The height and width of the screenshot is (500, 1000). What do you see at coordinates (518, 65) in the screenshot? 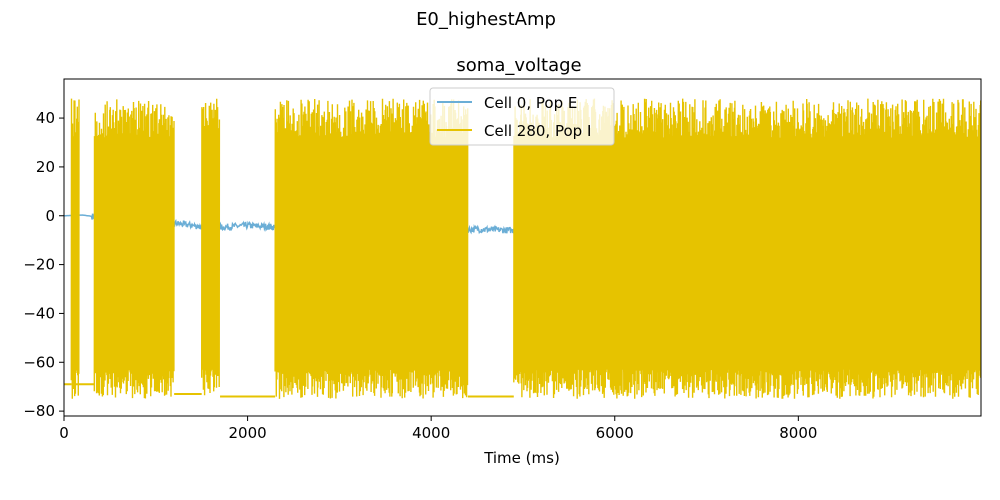
I see `chart-title: soma_voltage` at bounding box center [518, 65].